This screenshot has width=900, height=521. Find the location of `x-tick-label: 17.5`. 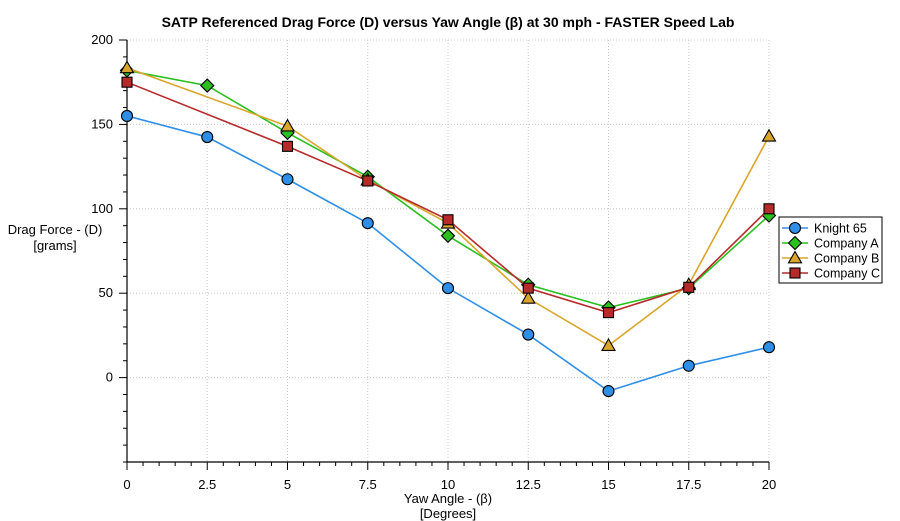

x-tick-label: 17.5 is located at coordinates (688, 484).